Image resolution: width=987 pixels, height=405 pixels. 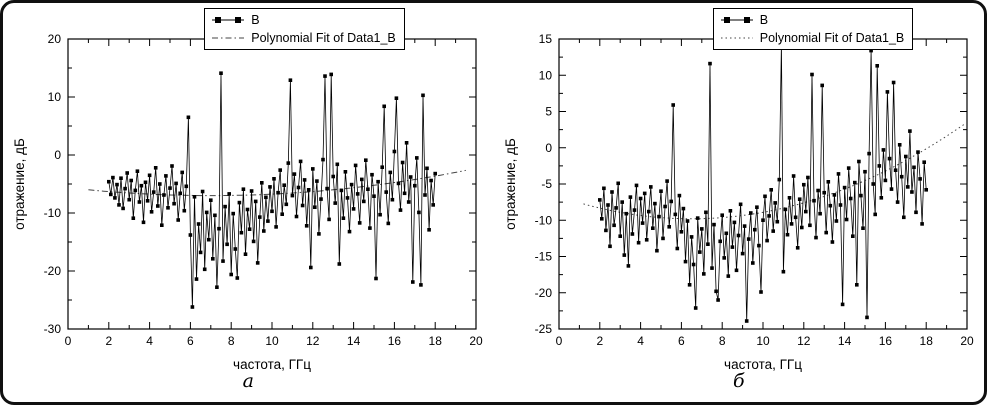 I want to click on svg-text: -5, so click(x=546, y=184).